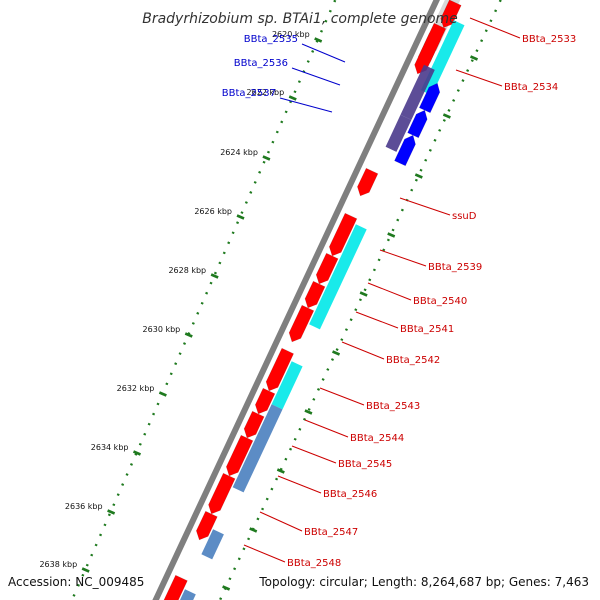 The width and height of the screenshot is (600, 600). Describe the element at coordinates (314, 563) in the screenshot. I see `gene-label: BBta_2548` at that location.